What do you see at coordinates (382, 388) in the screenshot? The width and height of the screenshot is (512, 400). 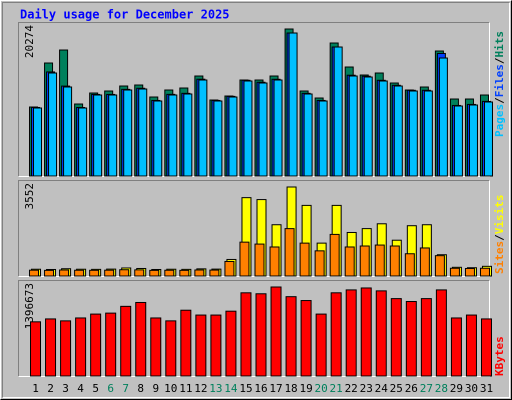 I see `x-tick-label: 24` at bounding box center [382, 388].